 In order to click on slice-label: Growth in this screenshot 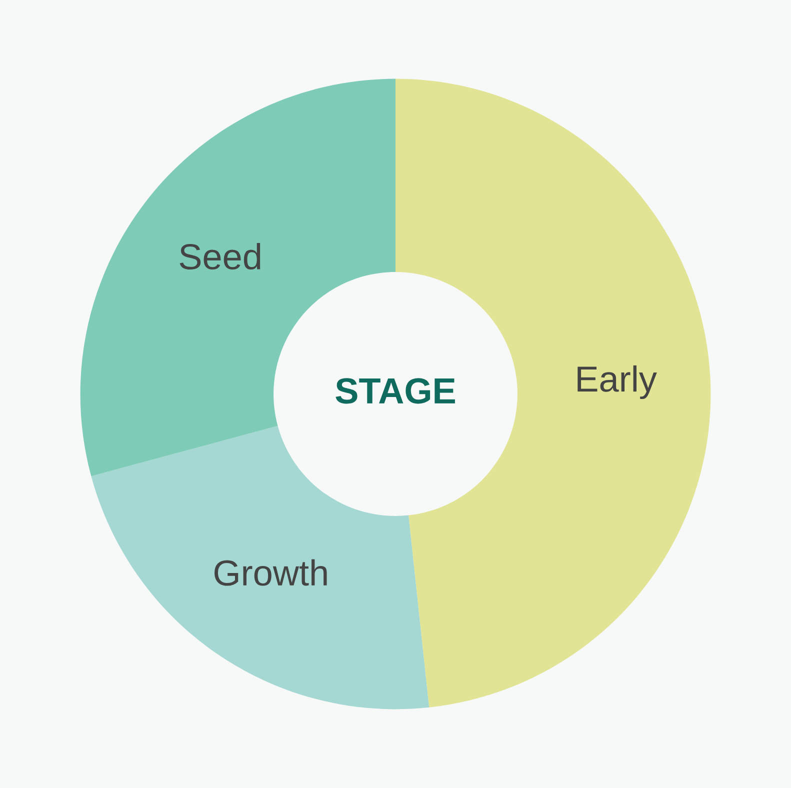, I will do `click(270, 572)`.